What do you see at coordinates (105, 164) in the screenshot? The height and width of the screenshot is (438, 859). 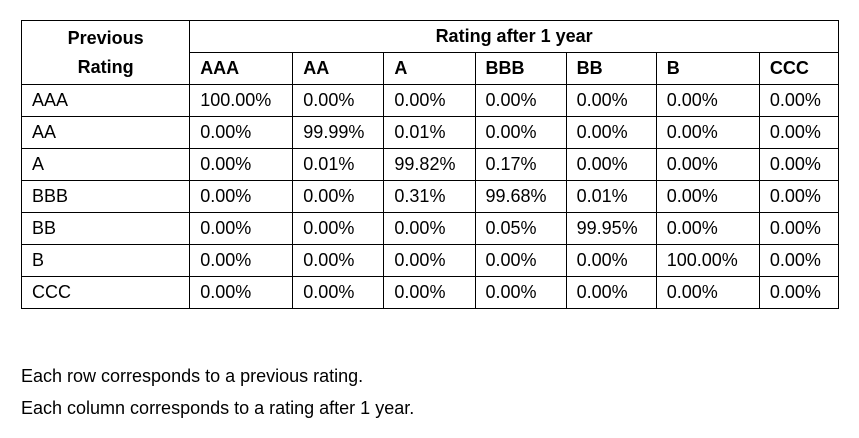 I see `row-header: A` at bounding box center [105, 164].